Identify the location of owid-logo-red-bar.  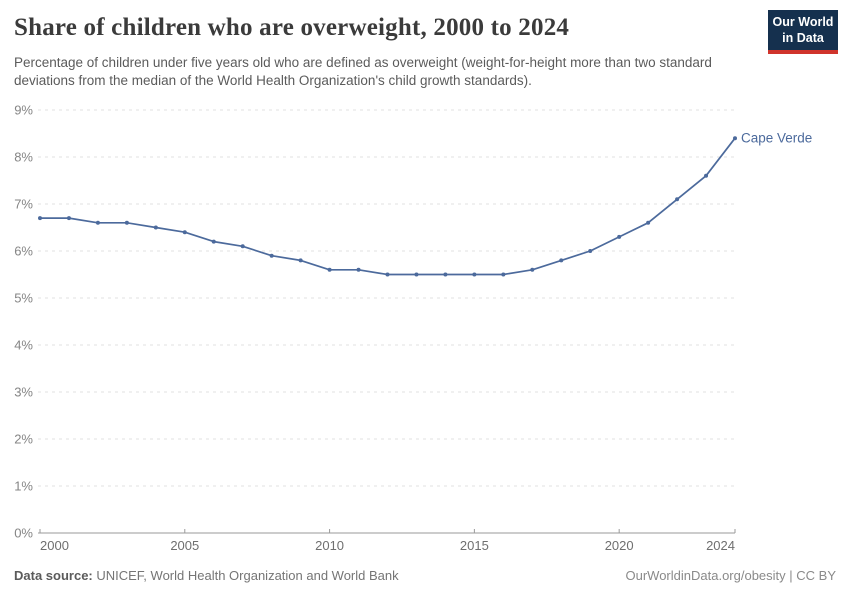
(803, 52).